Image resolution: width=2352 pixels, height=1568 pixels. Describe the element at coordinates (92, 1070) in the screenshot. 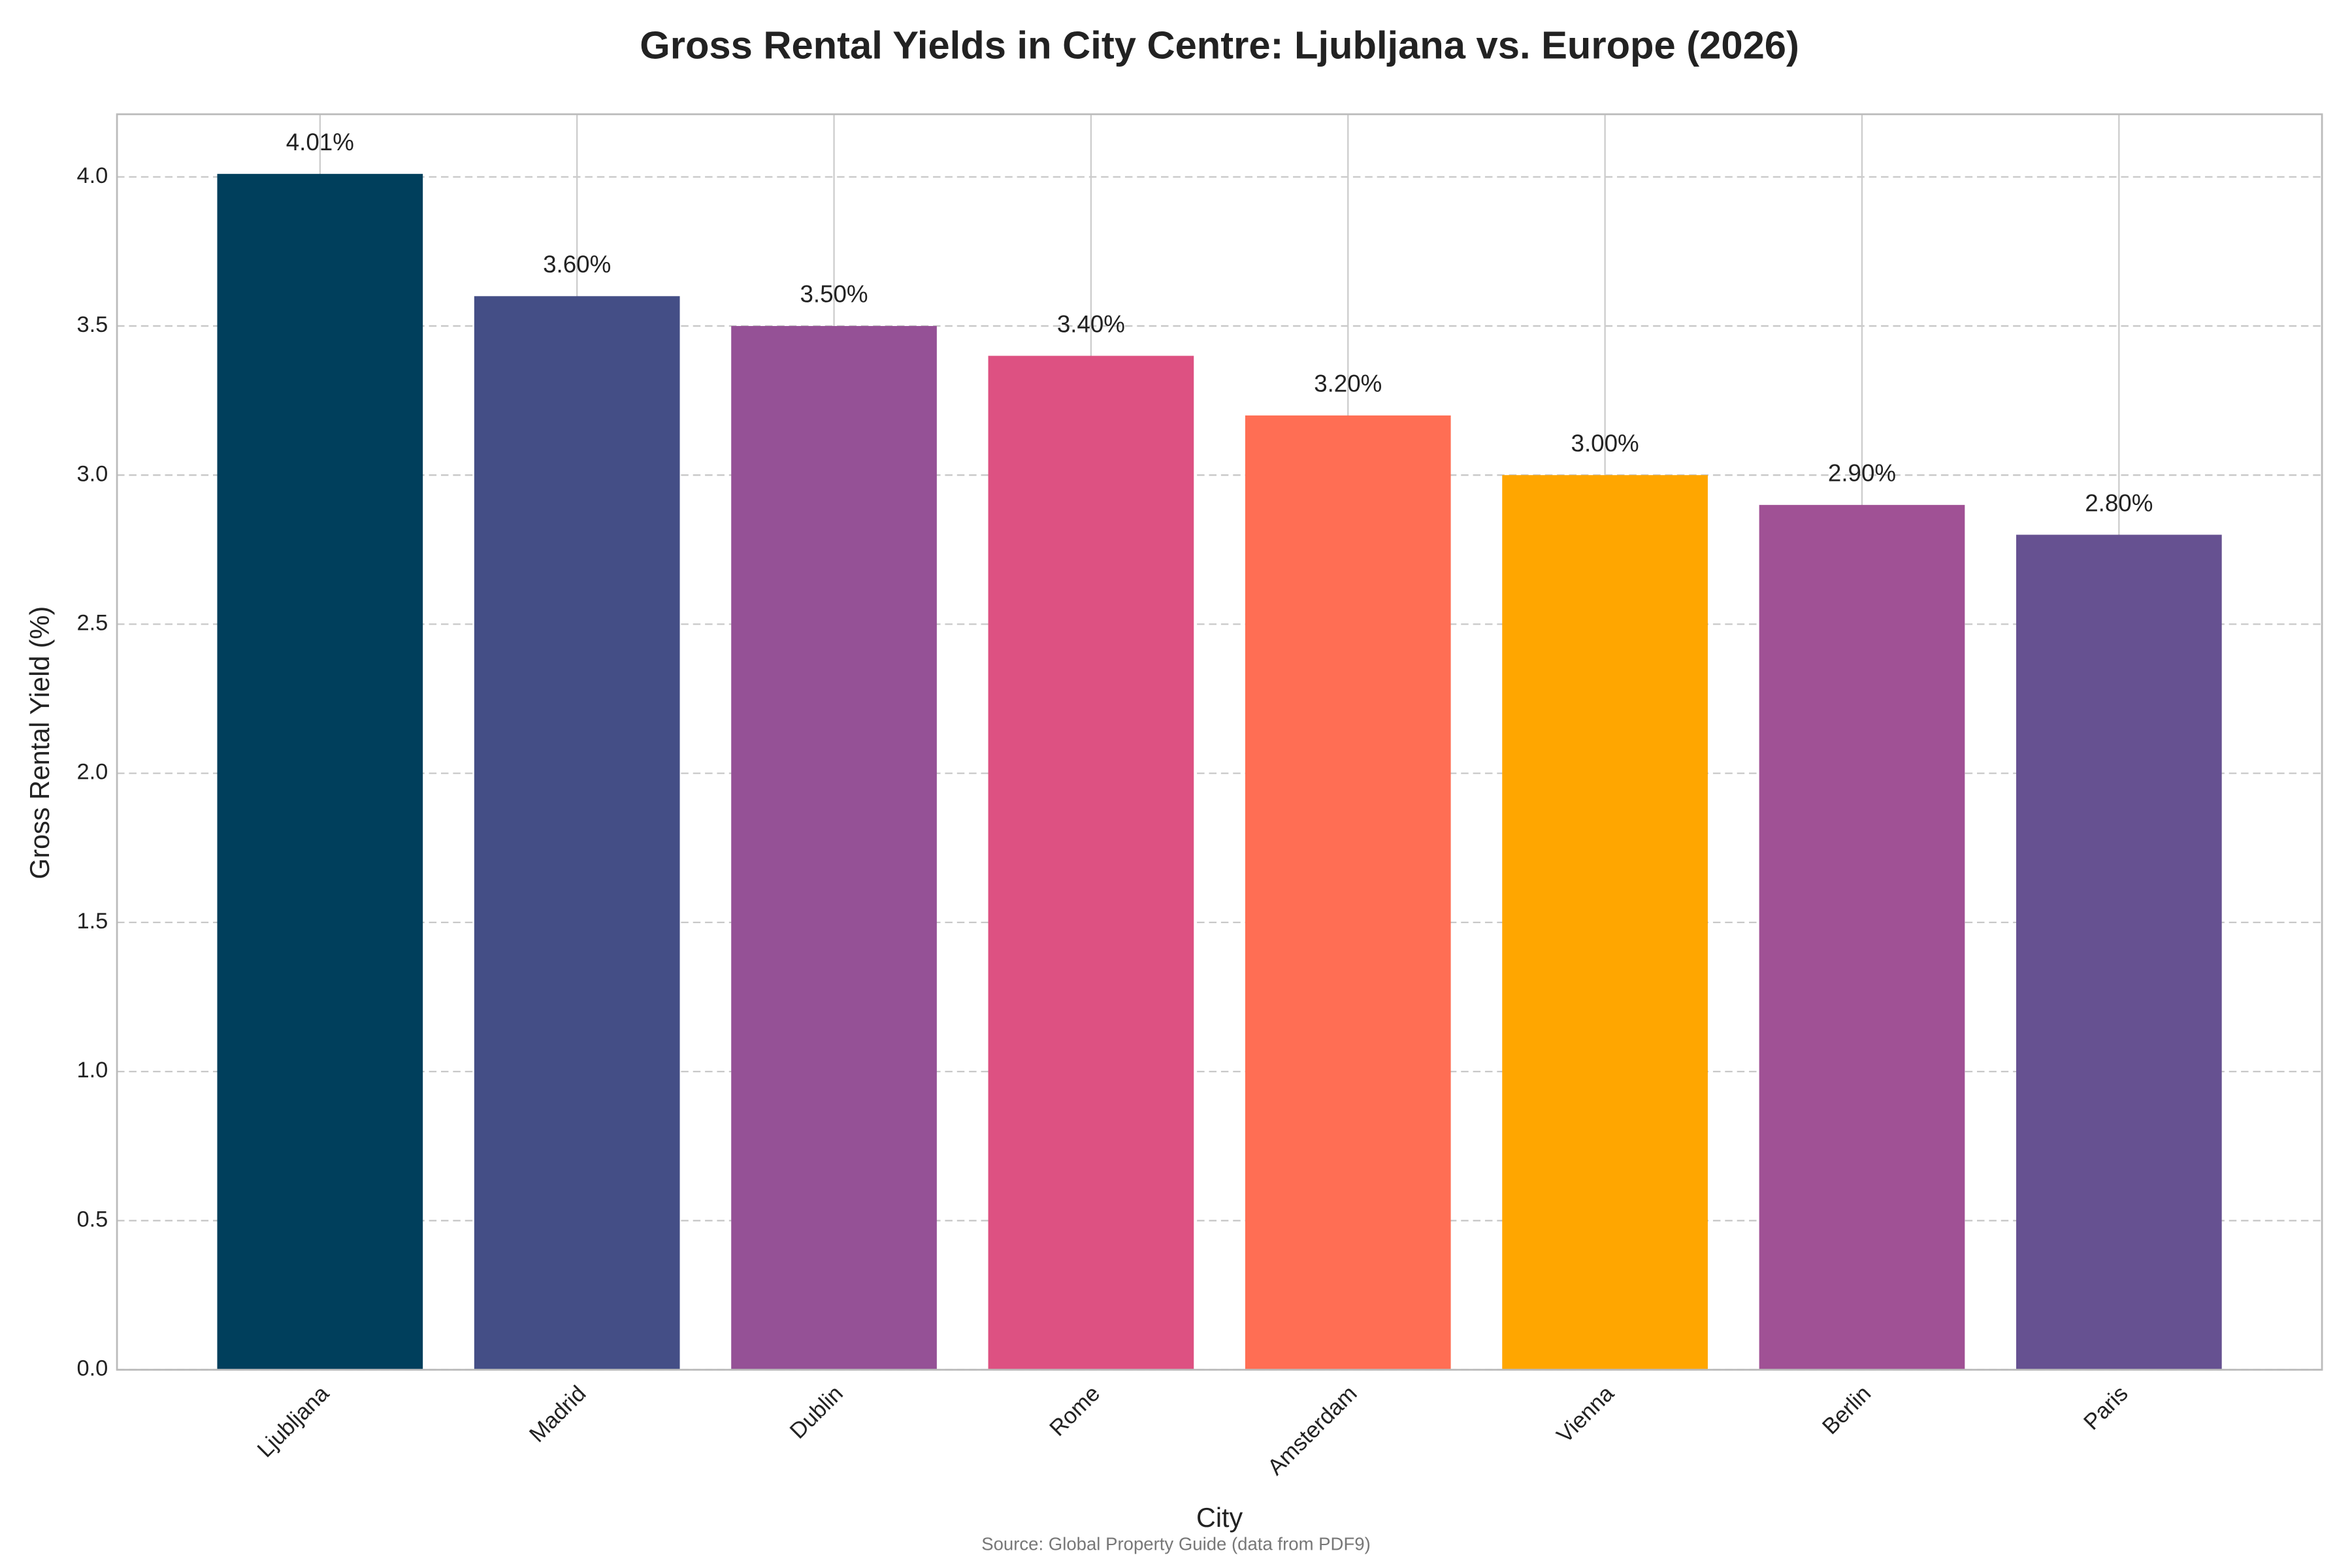

I see `y-tick-label: 1.0` at that location.